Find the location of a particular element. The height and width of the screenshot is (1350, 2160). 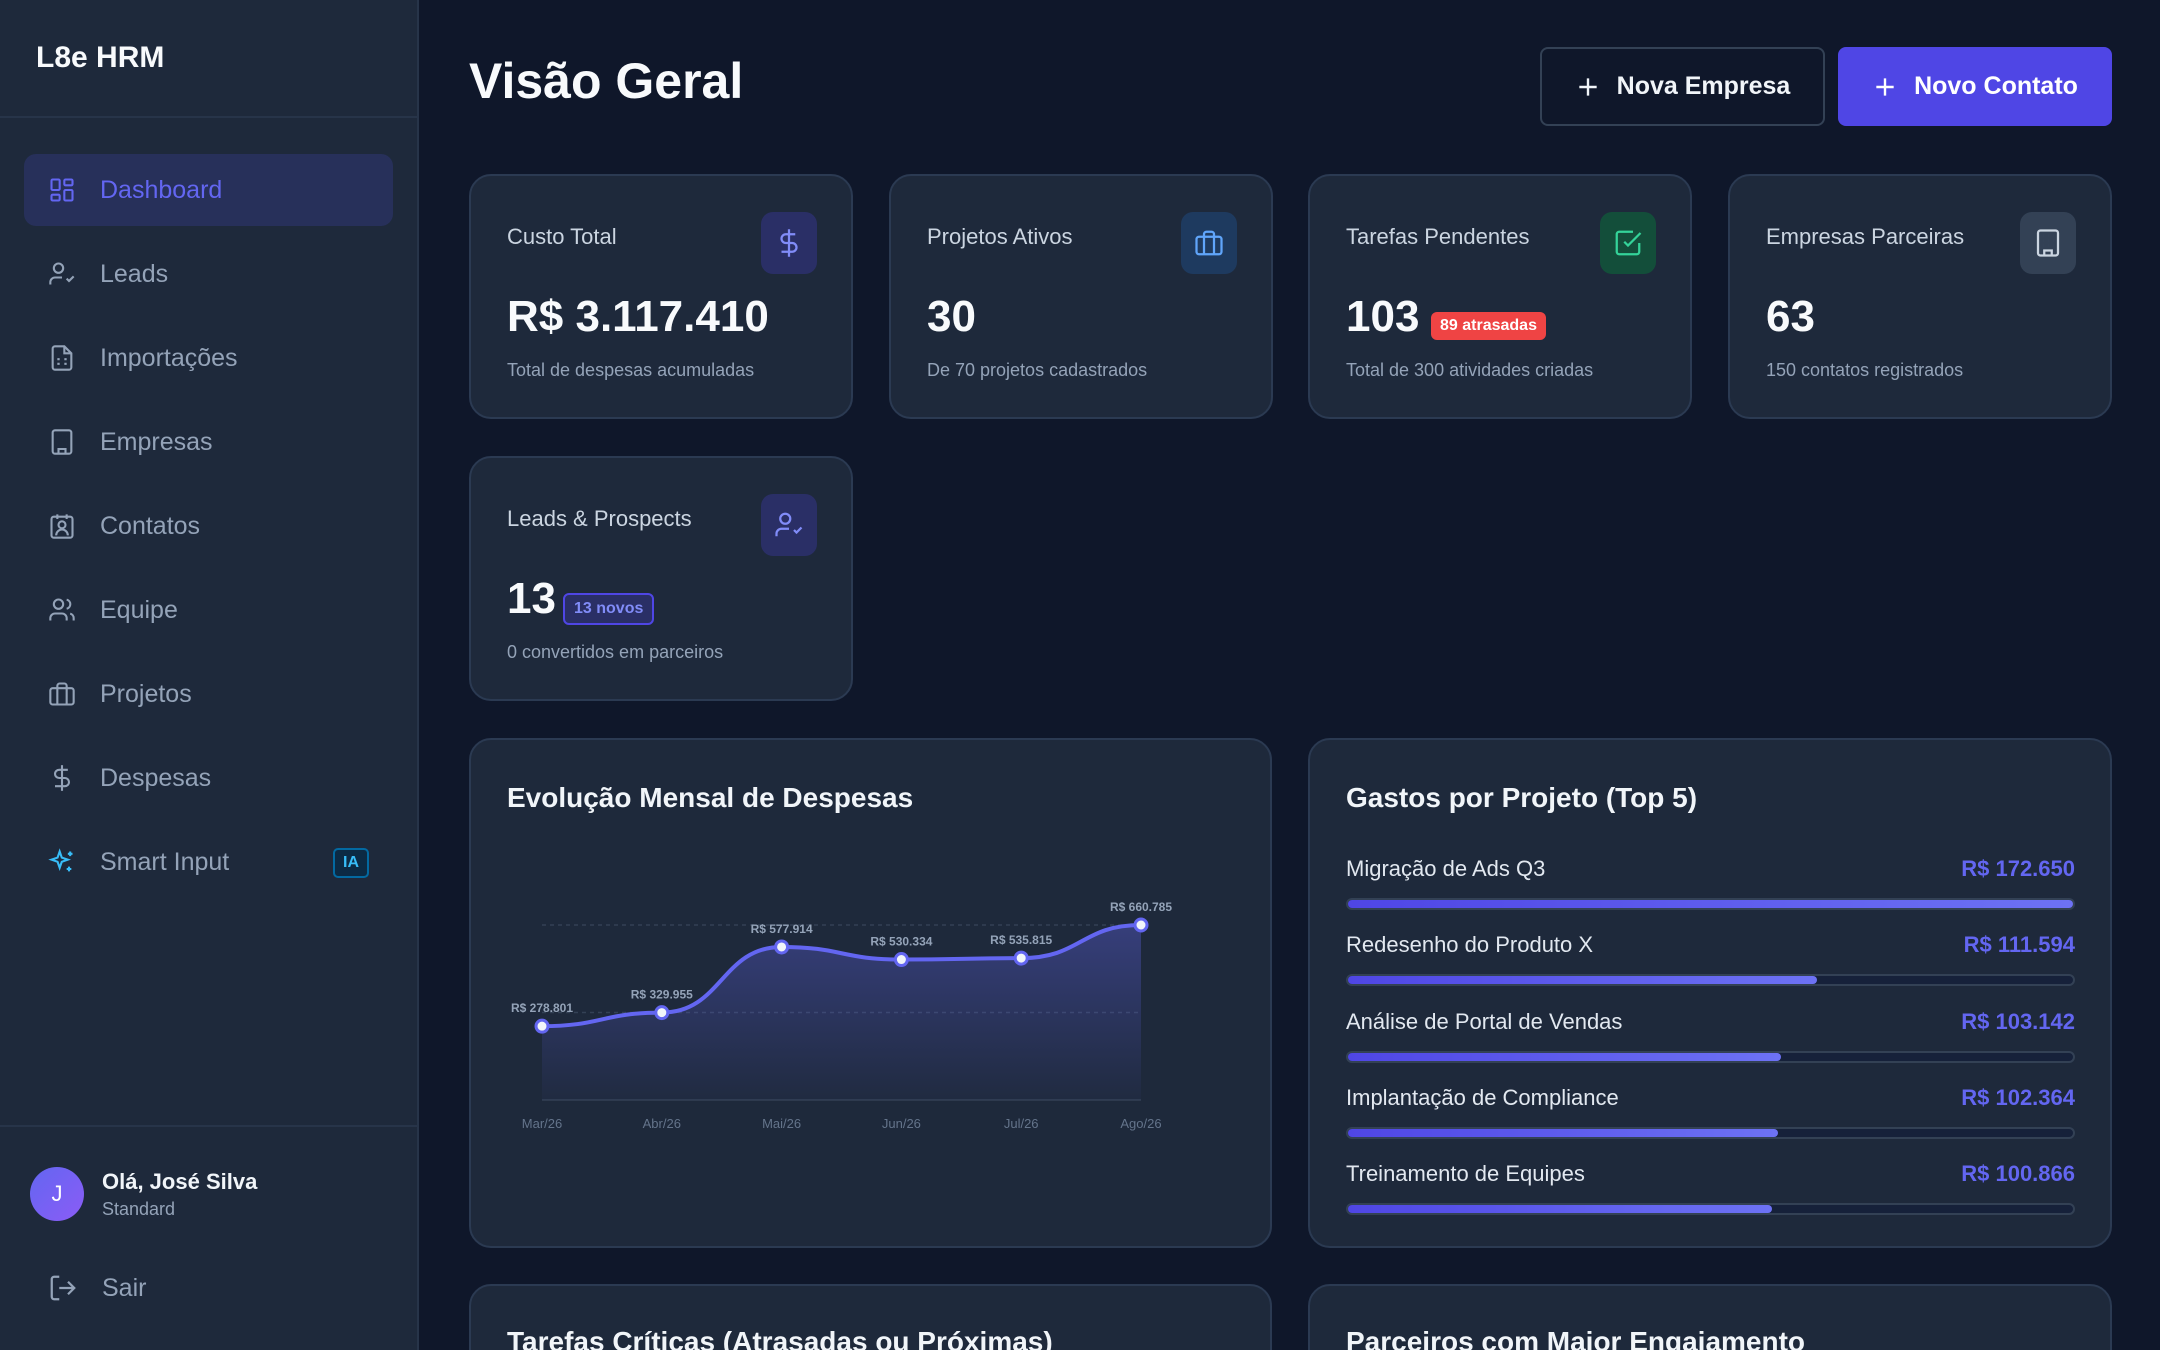

sidebar-item-despesas: Despesas is located at coordinates (208, 778).